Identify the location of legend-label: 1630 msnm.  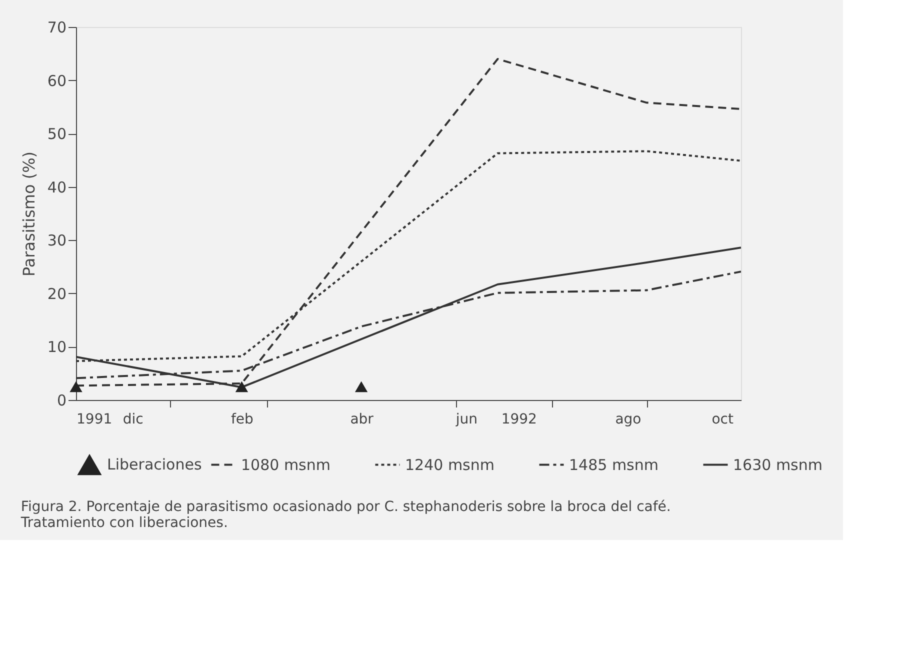
(777, 465).